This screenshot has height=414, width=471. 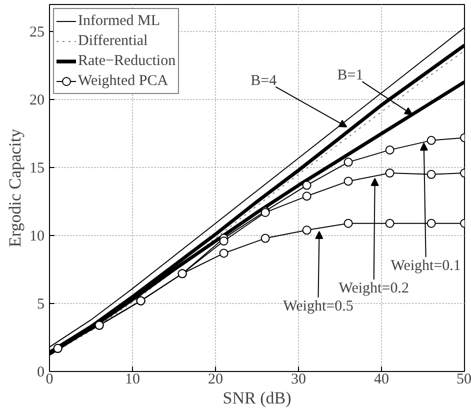 I want to click on y-tick-label: 20, so click(x=37, y=100).